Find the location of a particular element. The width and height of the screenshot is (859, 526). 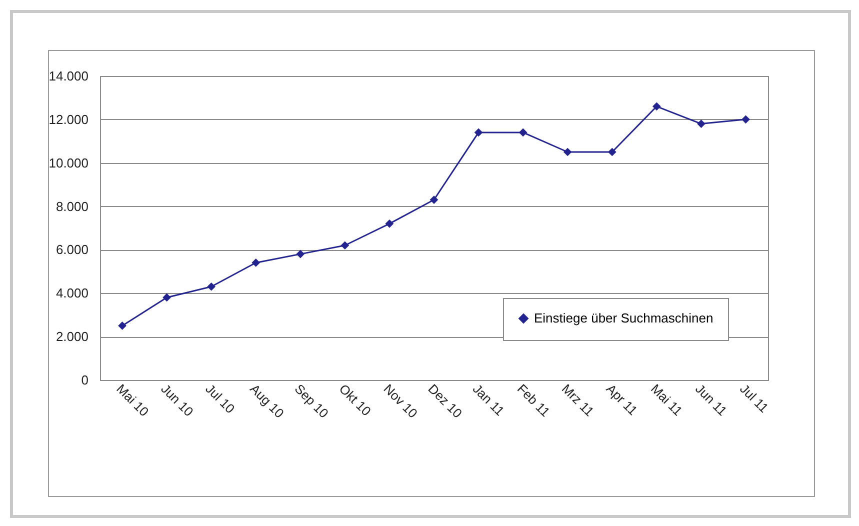

x-tick-label: Mrz 11 is located at coordinates (577, 400).